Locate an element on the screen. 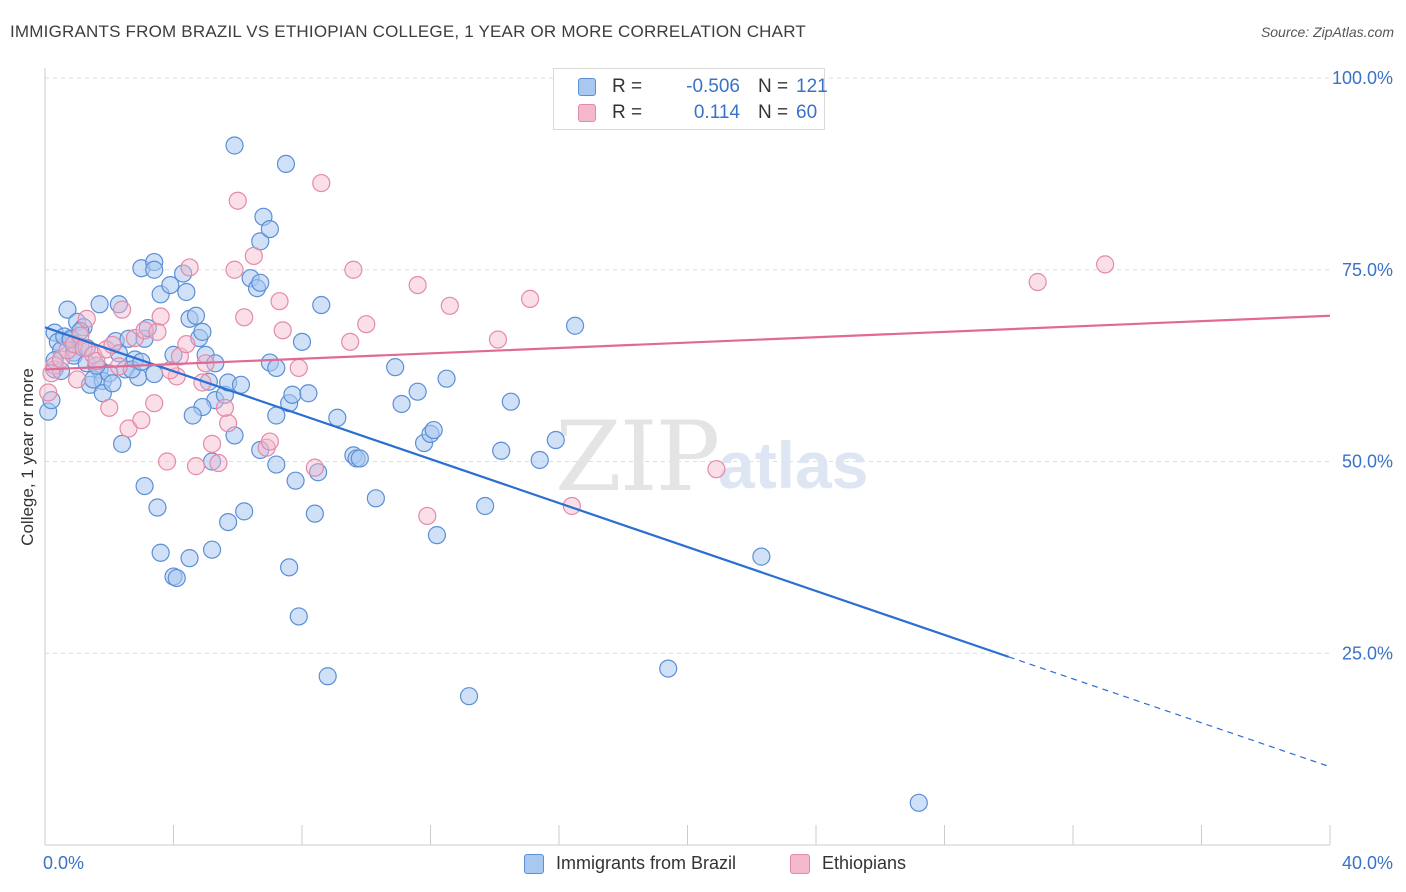  watermark-zip: ZIP is located at coordinates (636, 457).